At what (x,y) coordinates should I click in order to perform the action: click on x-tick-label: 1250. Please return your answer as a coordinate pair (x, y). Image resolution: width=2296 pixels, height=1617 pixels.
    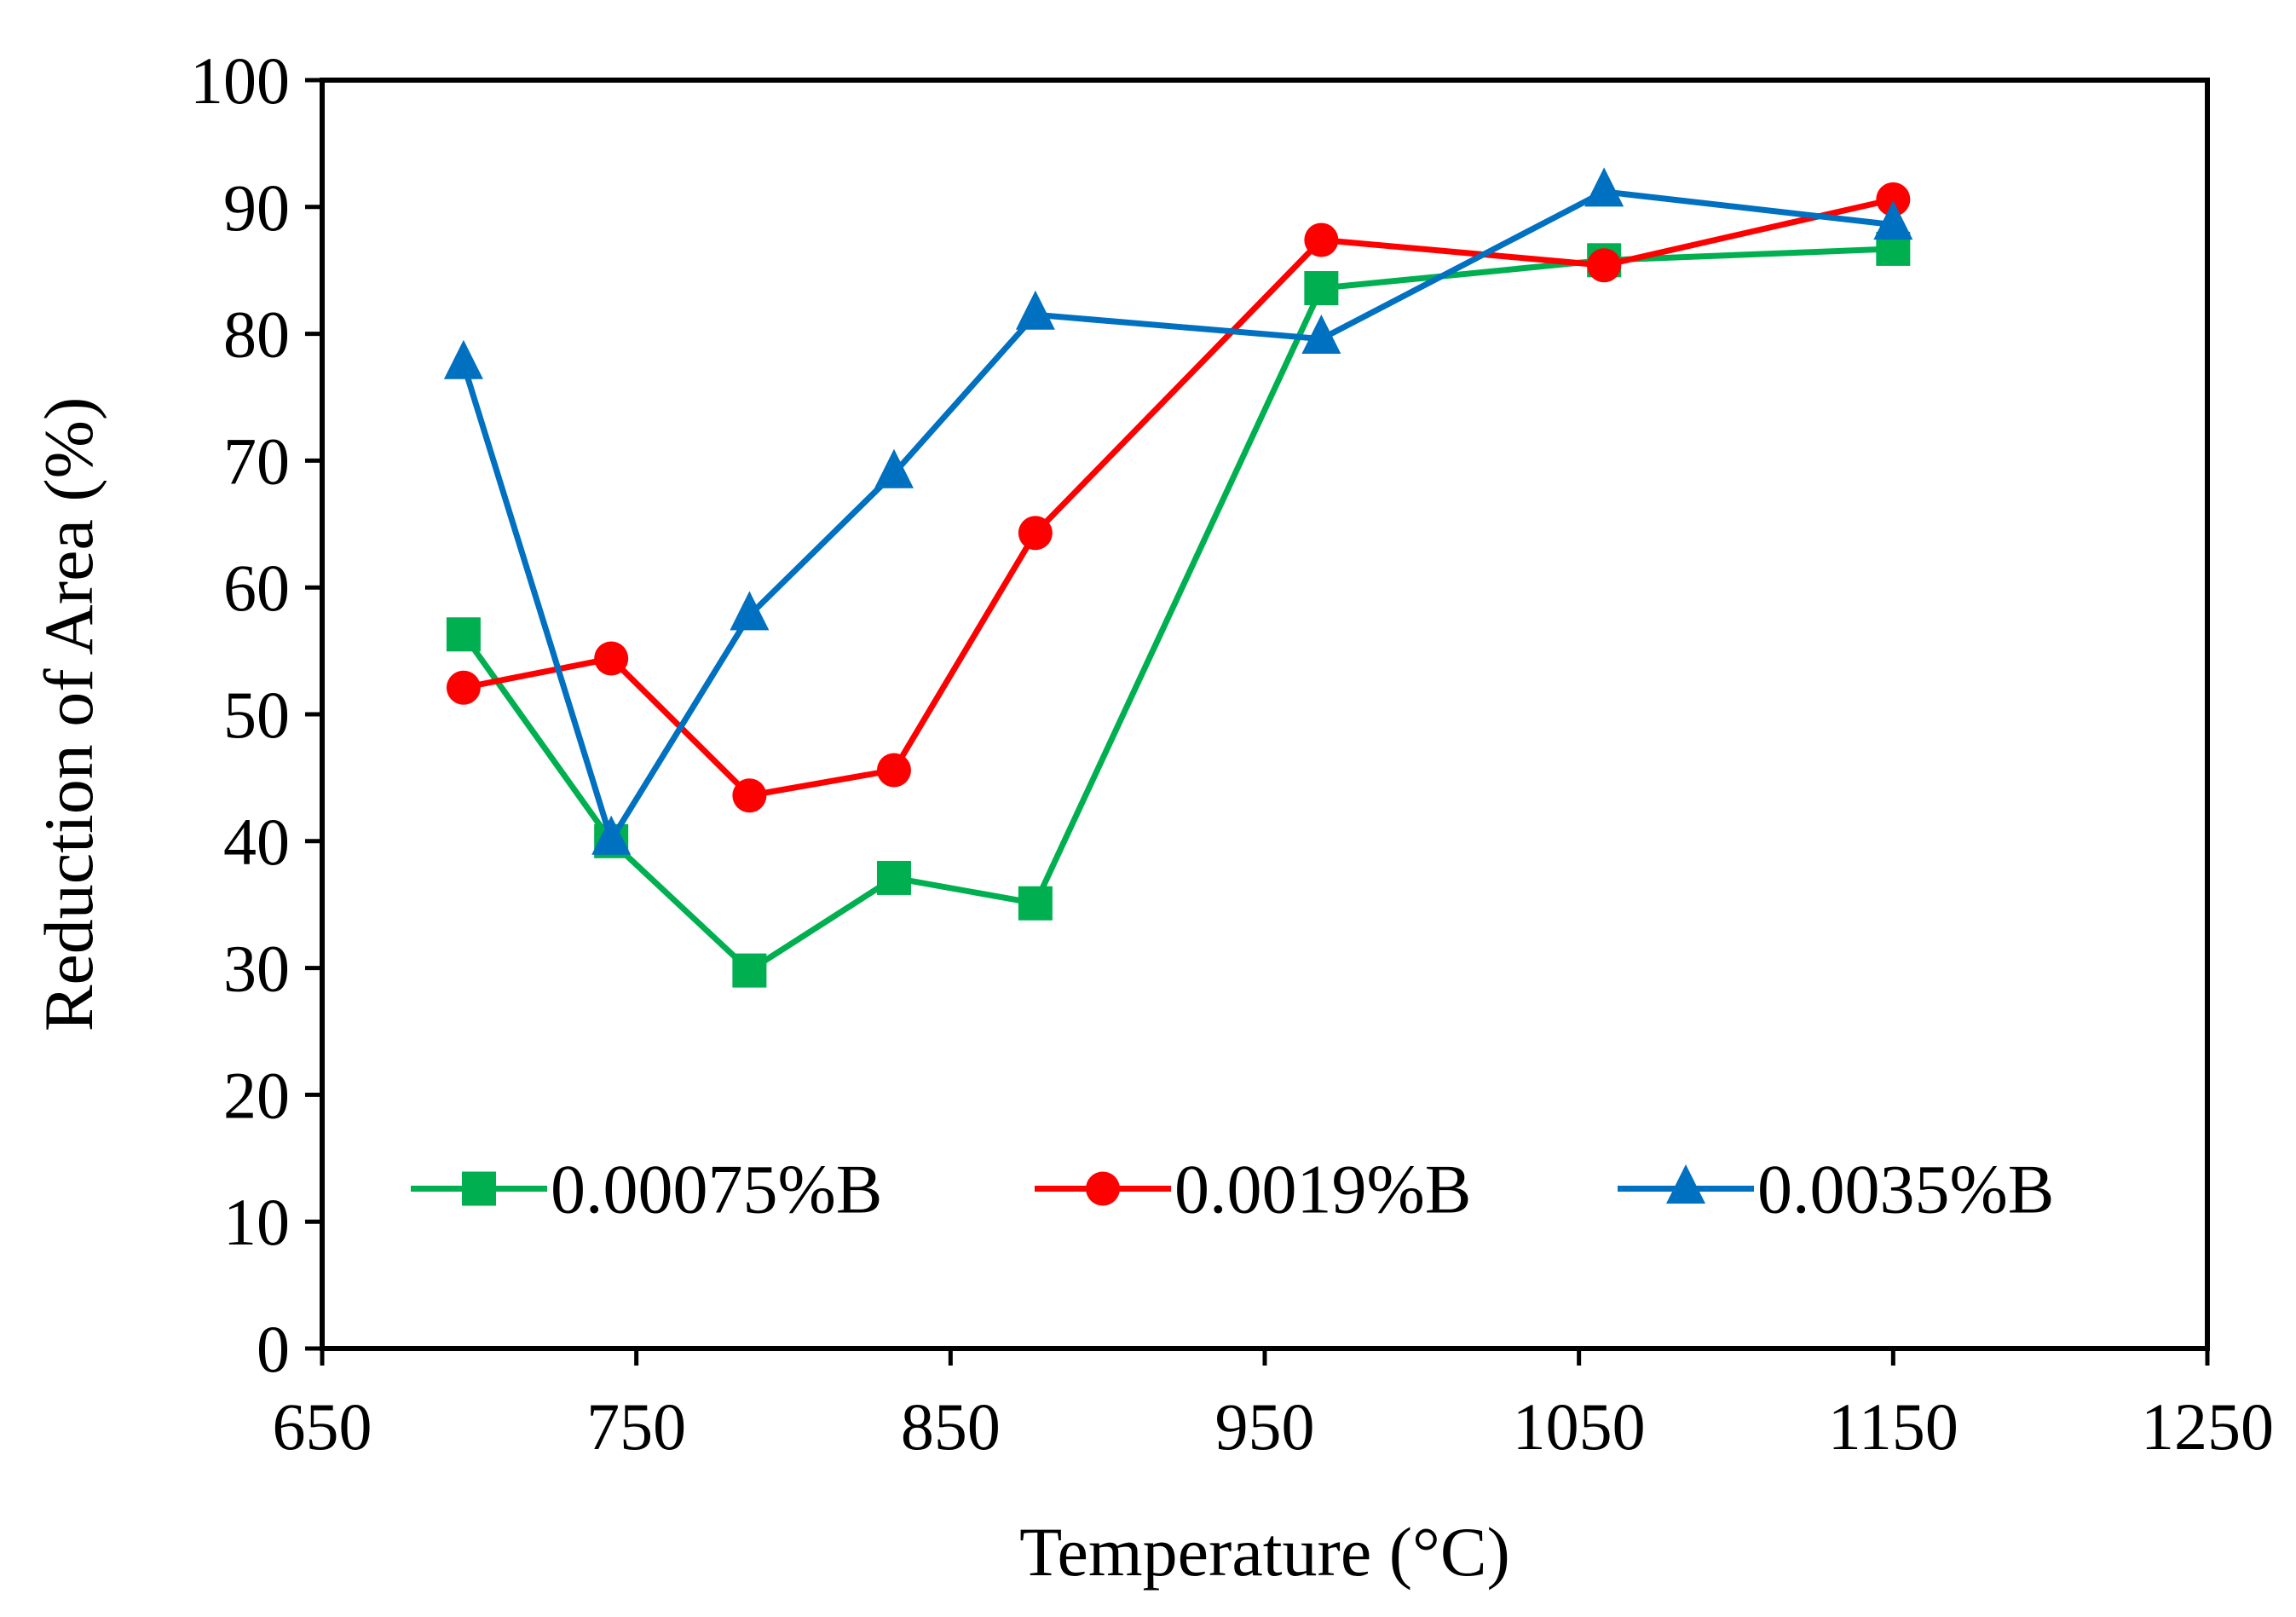
    Looking at the image, I should click on (2207, 1426).